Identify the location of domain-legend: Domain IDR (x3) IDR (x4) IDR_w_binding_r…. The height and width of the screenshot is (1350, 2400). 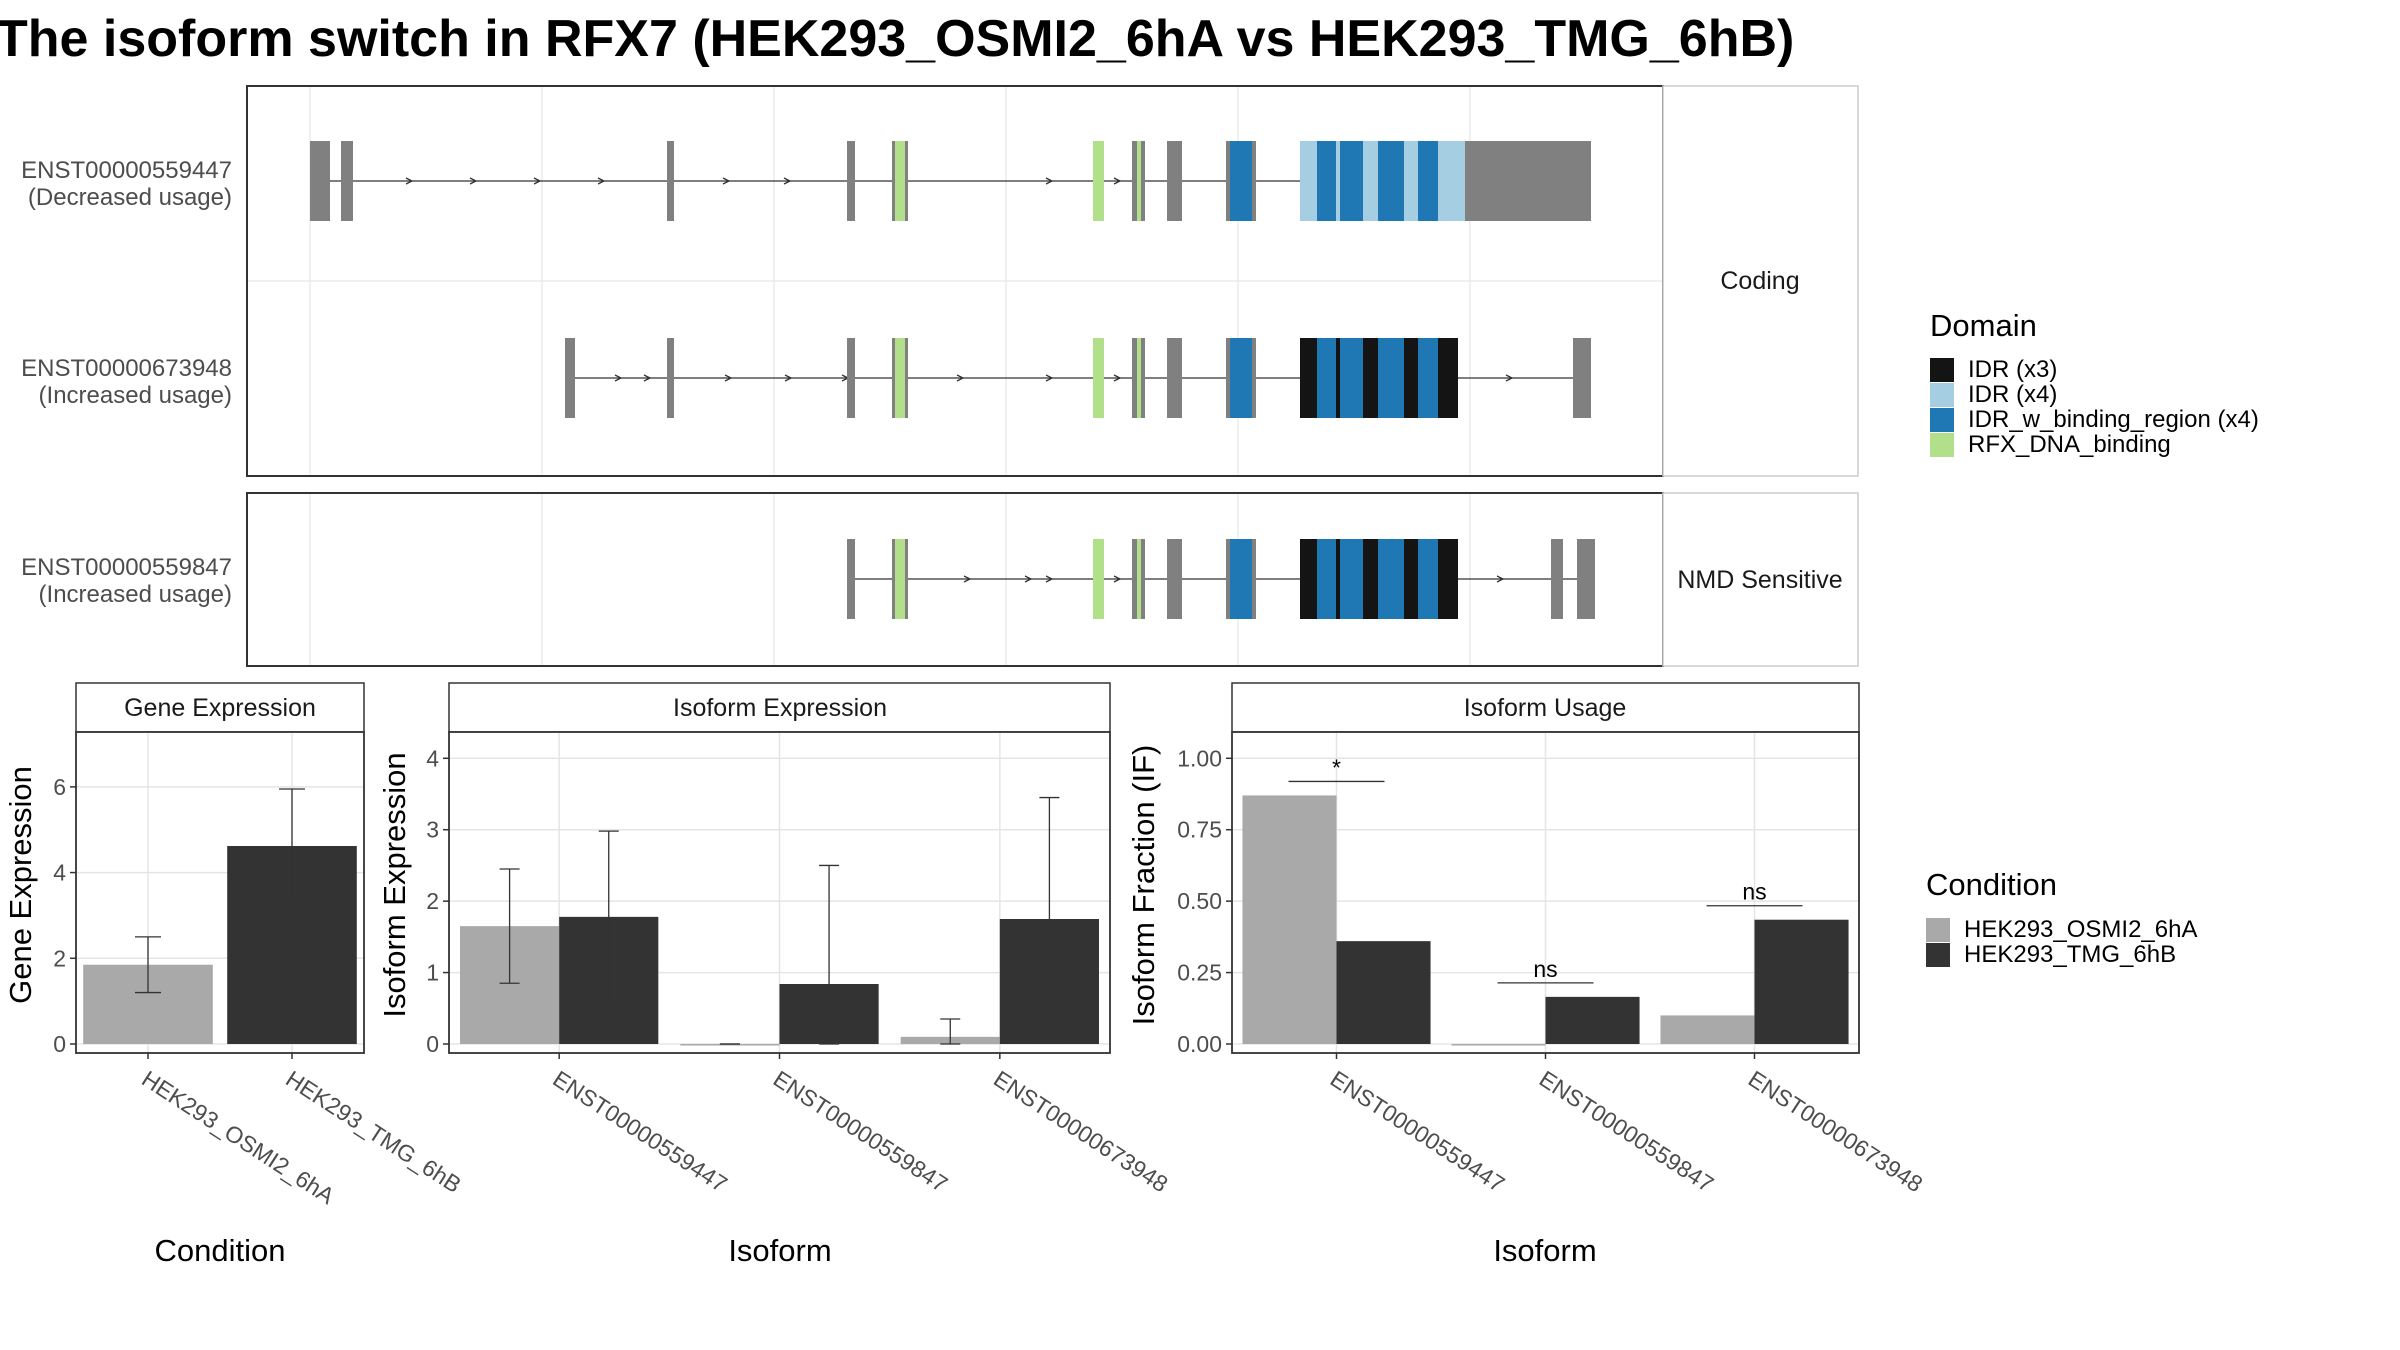
(2094, 383).